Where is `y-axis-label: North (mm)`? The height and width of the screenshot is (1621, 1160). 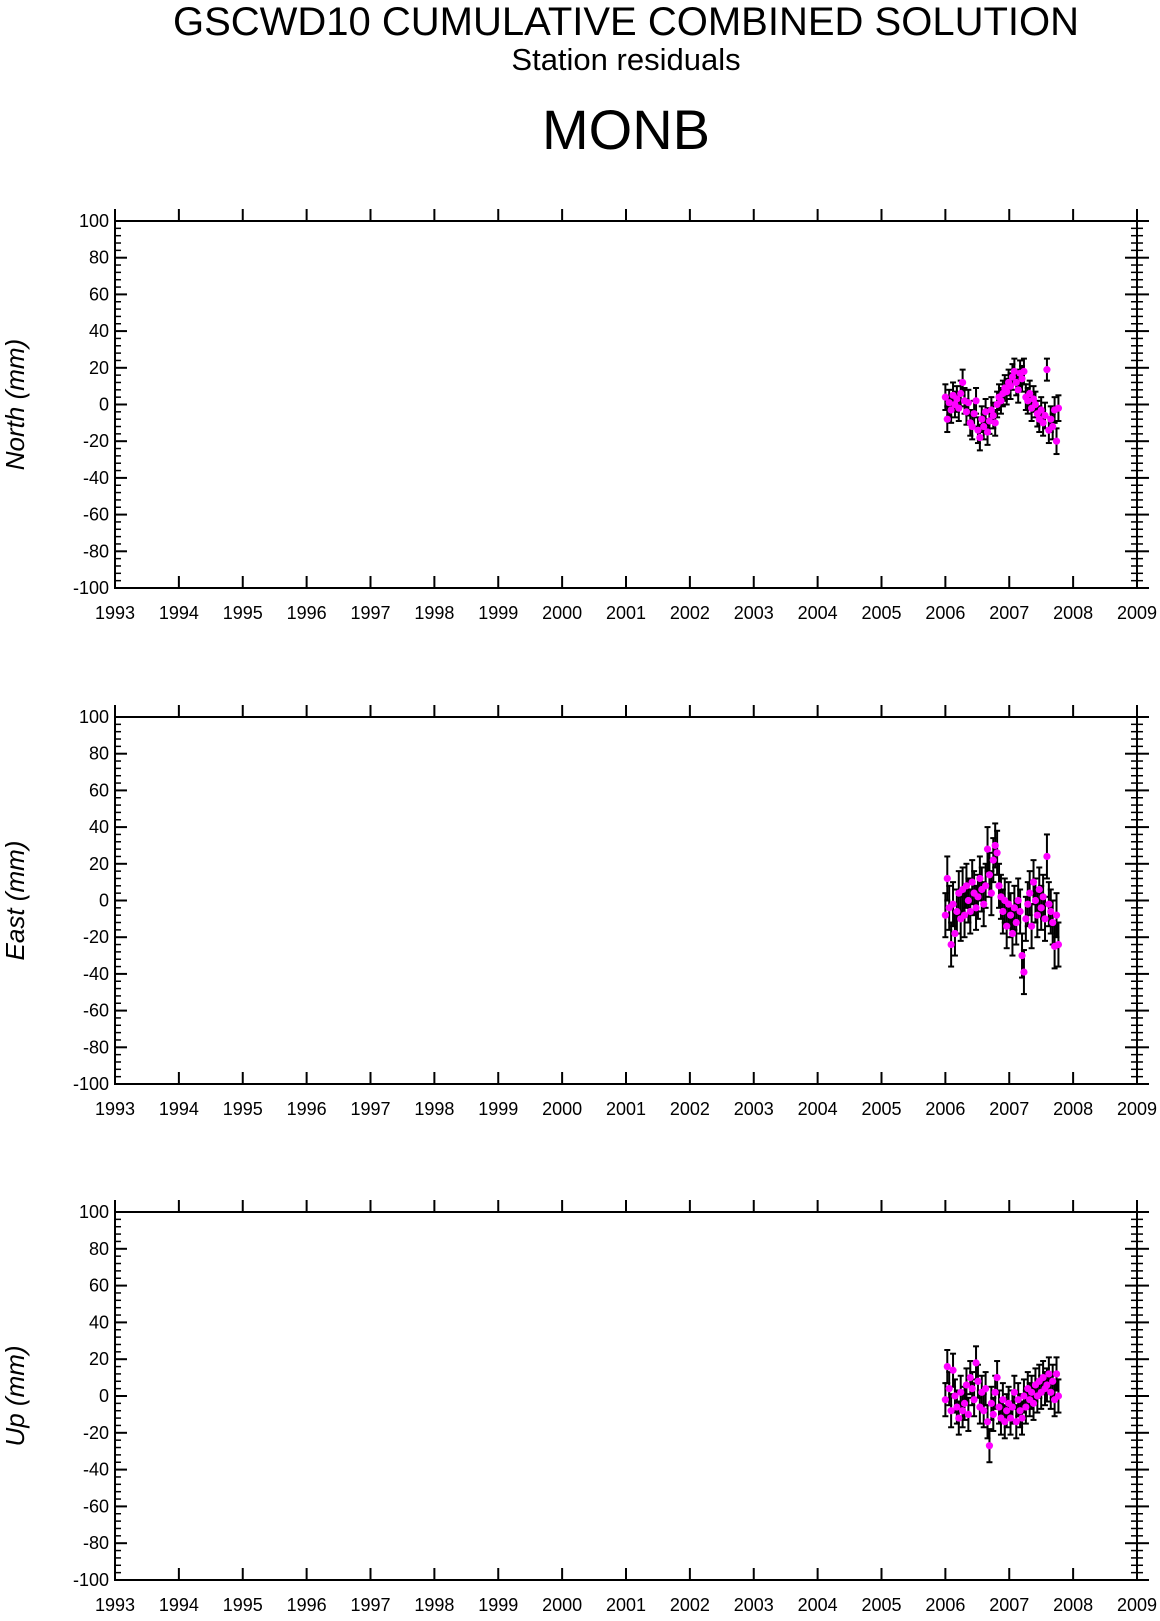
y-axis-label: North (mm) is located at coordinates (15, 404).